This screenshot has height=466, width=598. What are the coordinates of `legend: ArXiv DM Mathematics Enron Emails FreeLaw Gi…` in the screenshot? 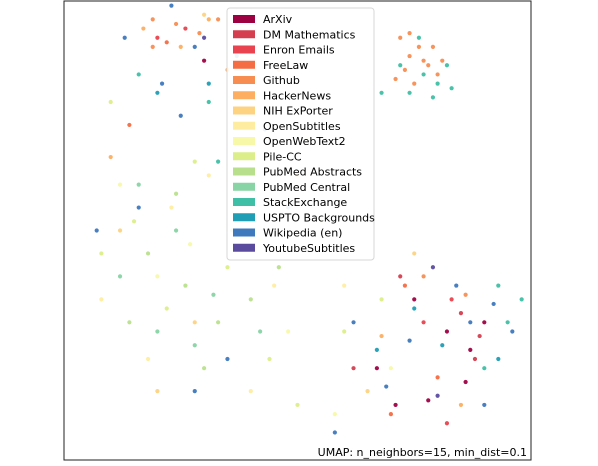 It's located at (300, 134).